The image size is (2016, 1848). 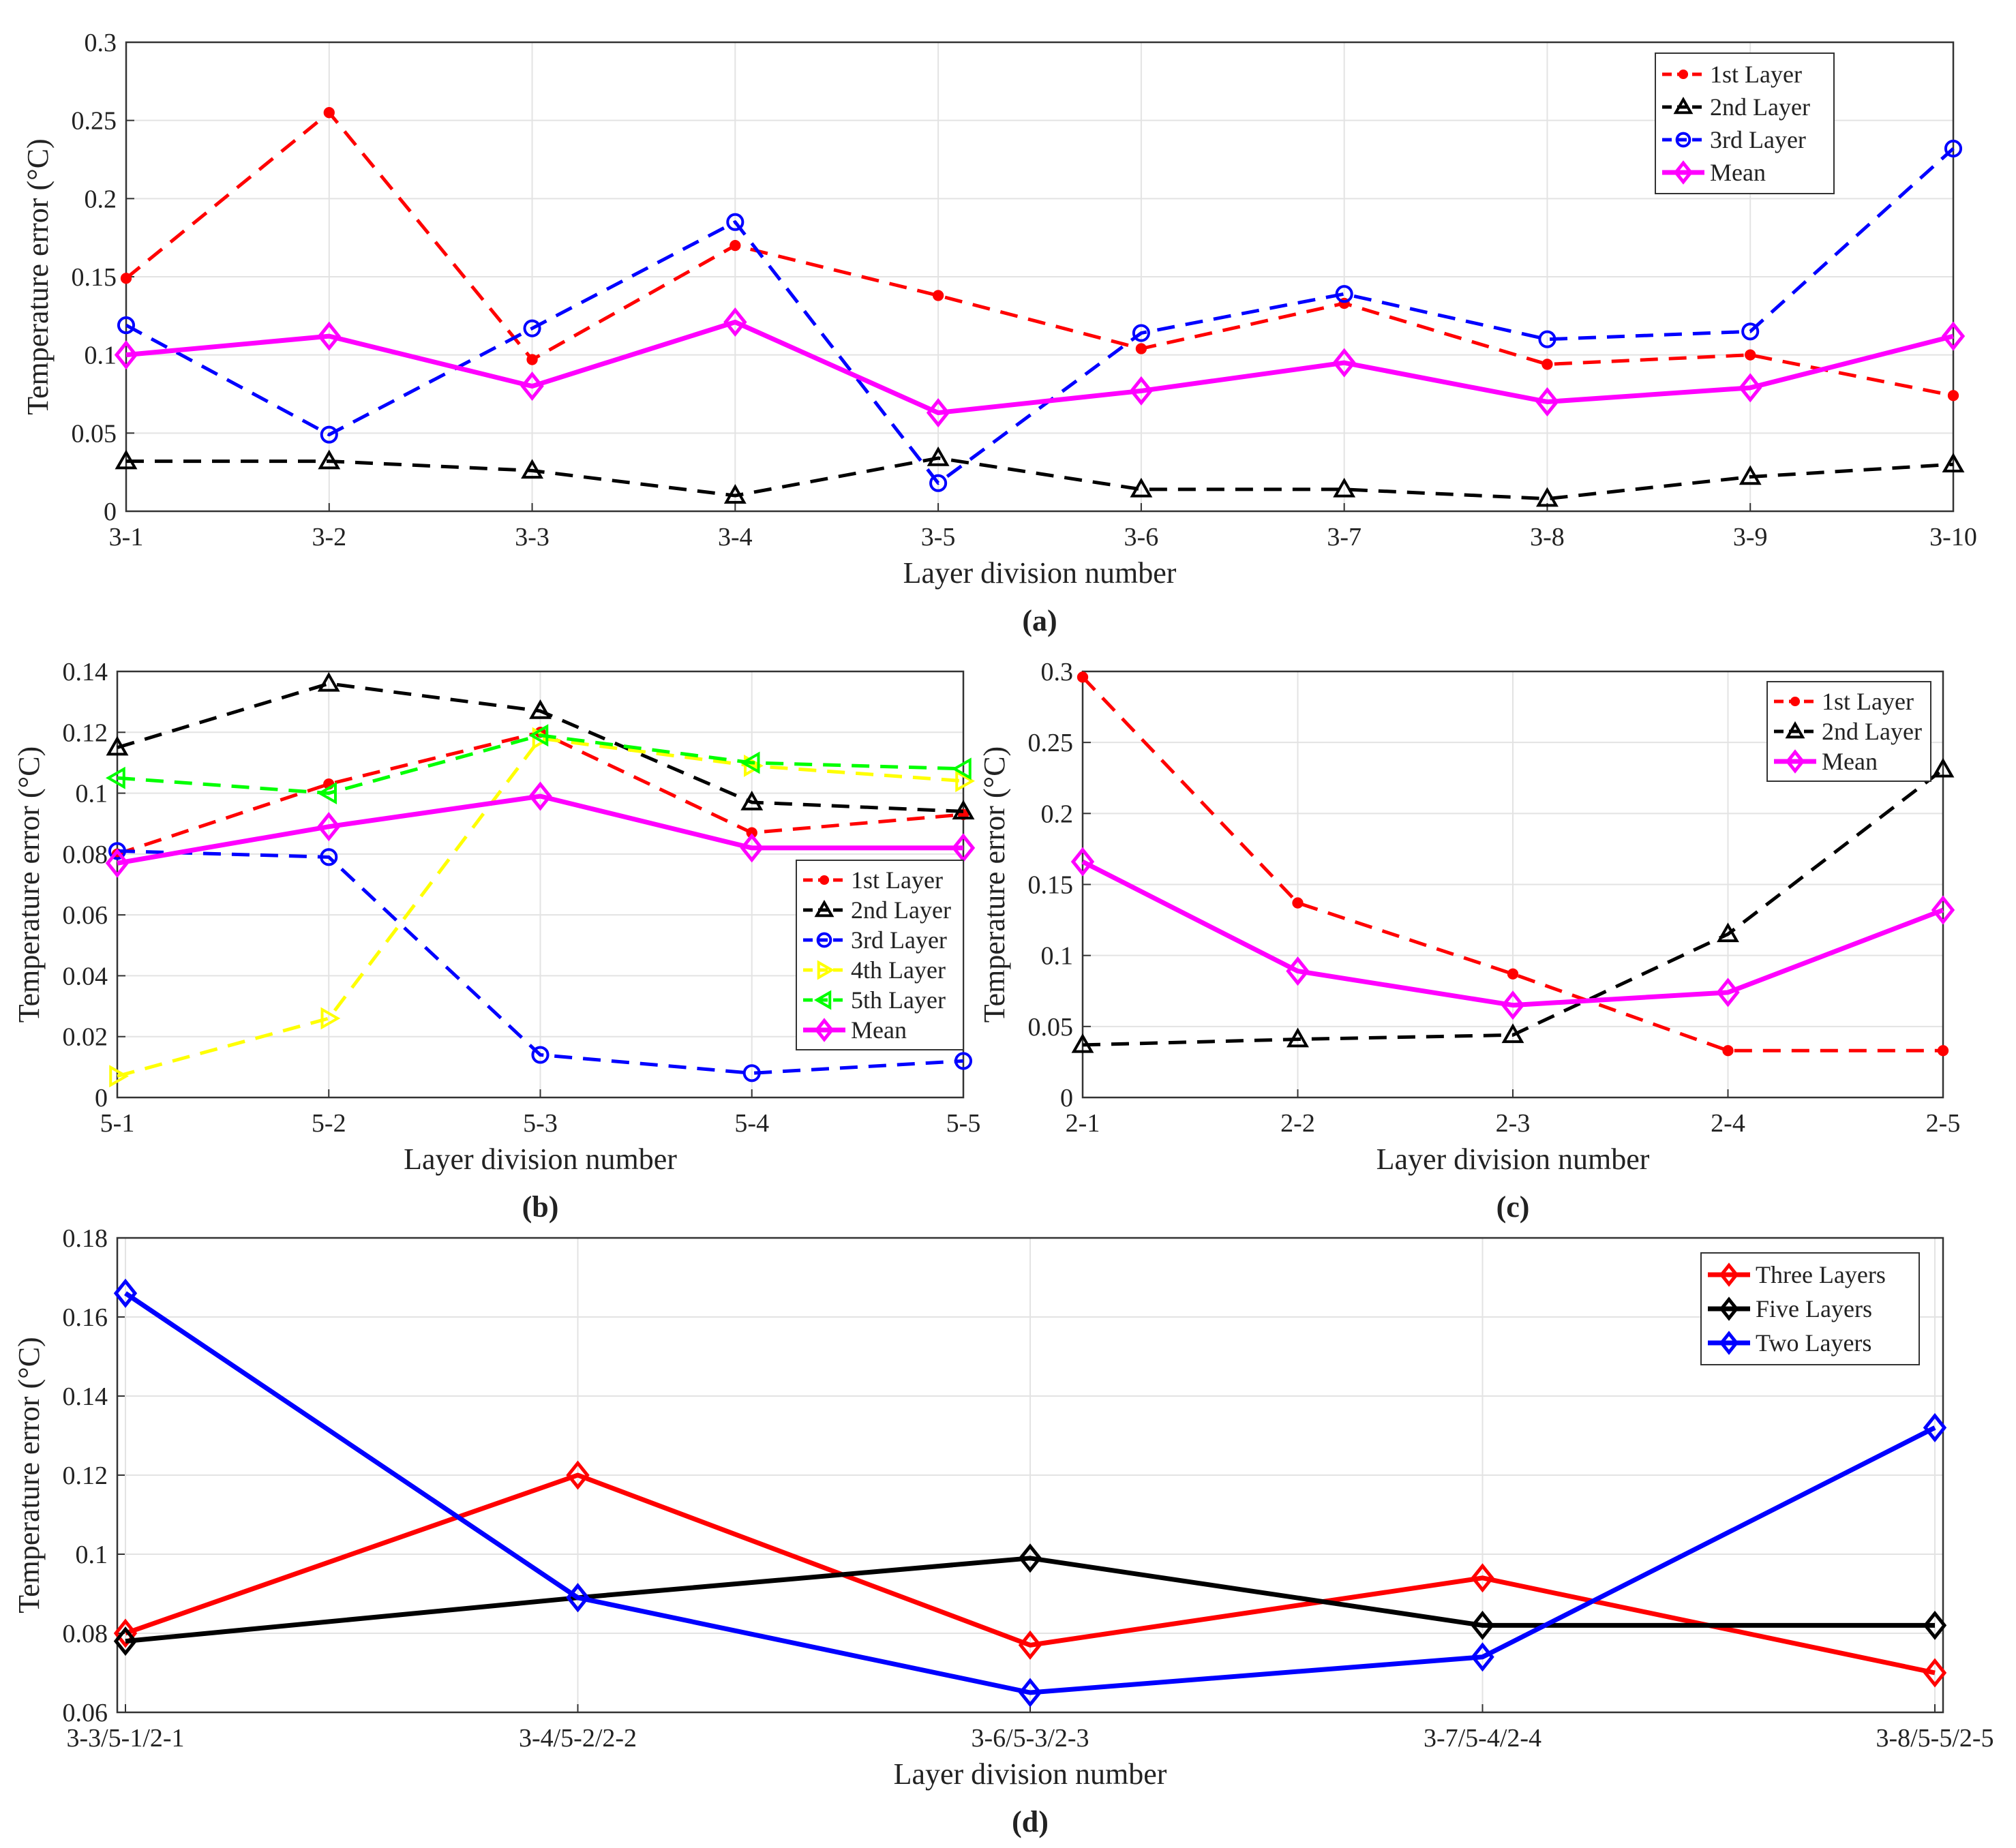 I want to click on legend: 1st Layer 2nd Layer 3rd Layer Mean, so click(x=1745, y=123).